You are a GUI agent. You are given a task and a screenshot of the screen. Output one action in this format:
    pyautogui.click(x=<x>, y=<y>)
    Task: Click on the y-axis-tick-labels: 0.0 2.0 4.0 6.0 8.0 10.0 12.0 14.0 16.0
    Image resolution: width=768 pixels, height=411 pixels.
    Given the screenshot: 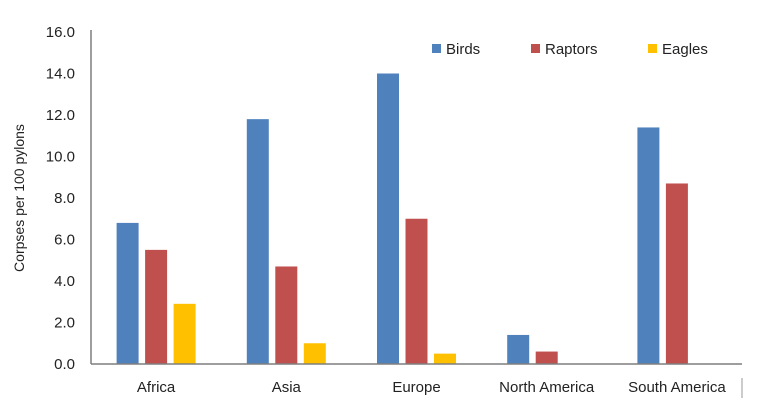 What is the action you would take?
    pyautogui.click(x=60, y=198)
    